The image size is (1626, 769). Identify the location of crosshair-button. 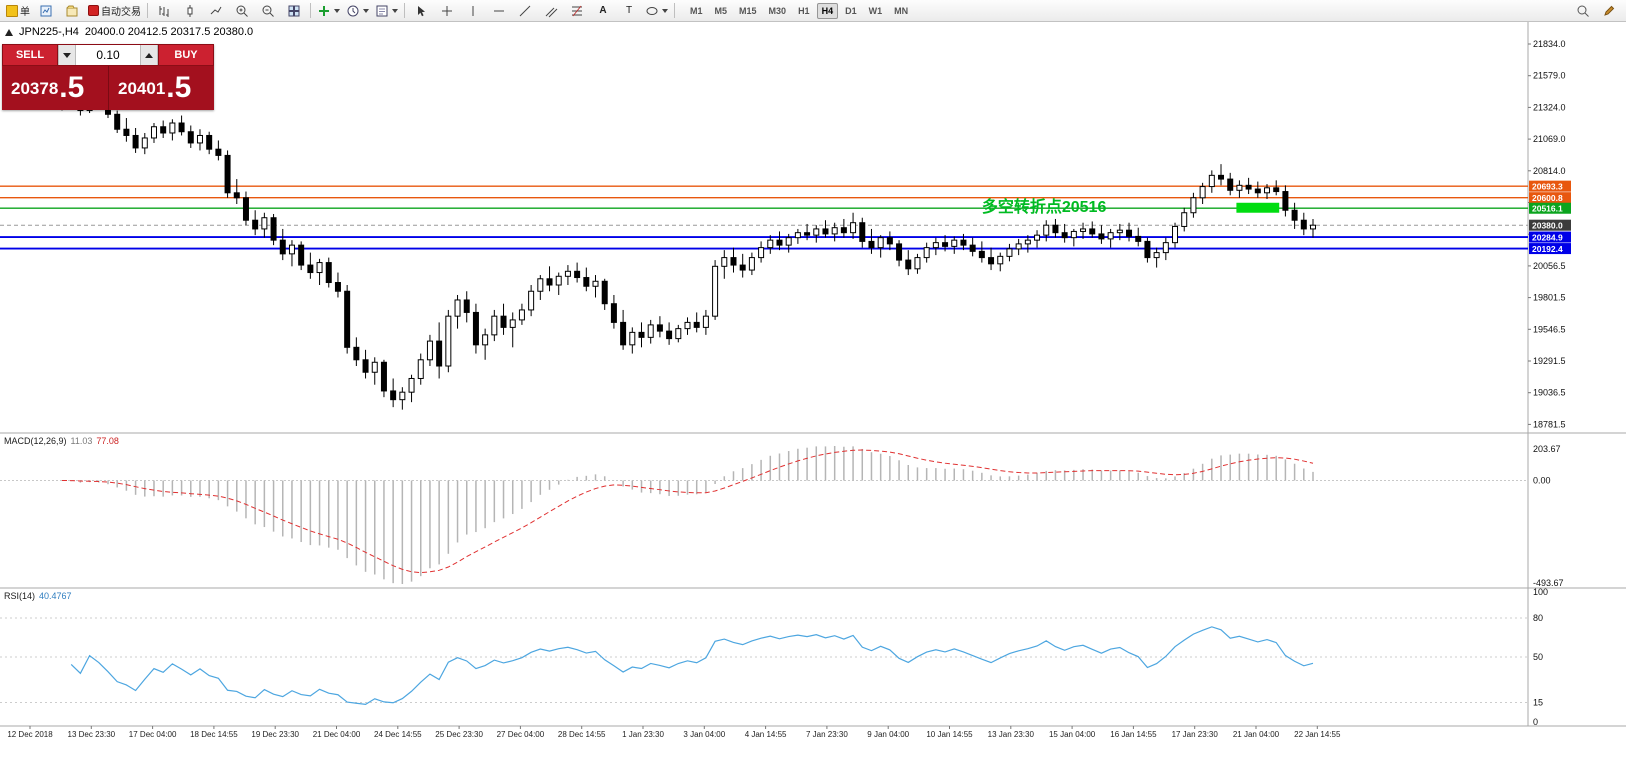
(447, 11).